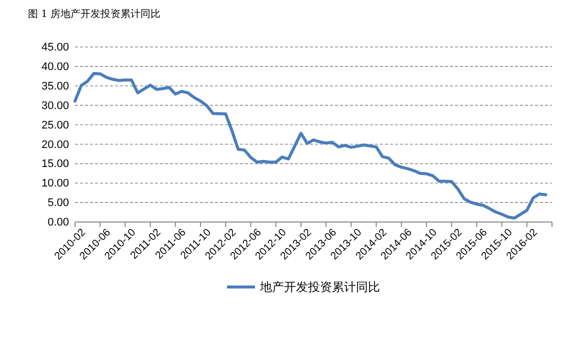 The image size is (576, 337). What do you see at coordinates (55, 48) in the screenshot?
I see `y-tick-label: 45.00` at bounding box center [55, 48].